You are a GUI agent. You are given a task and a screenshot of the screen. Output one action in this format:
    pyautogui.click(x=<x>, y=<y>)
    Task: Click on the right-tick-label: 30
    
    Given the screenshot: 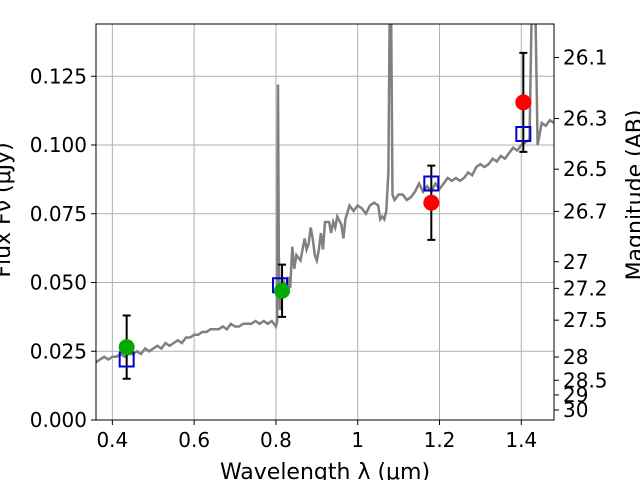 What is the action you would take?
    pyautogui.click(x=575, y=410)
    